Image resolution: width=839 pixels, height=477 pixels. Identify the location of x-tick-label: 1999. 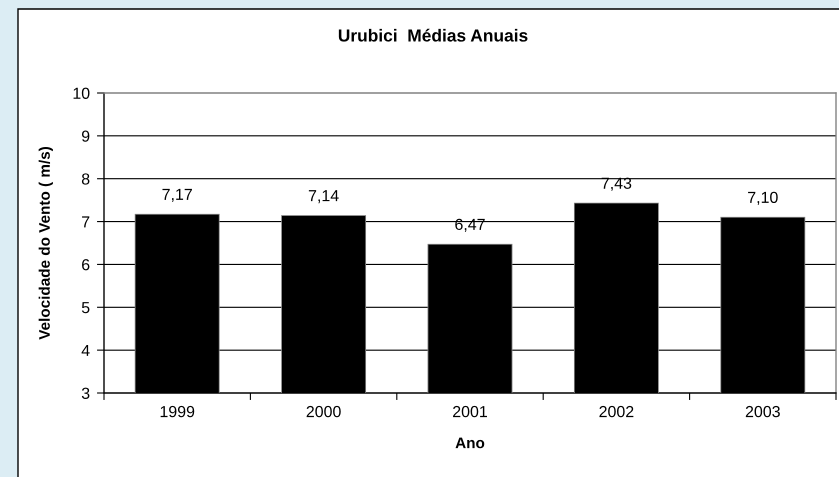
(177, 412).